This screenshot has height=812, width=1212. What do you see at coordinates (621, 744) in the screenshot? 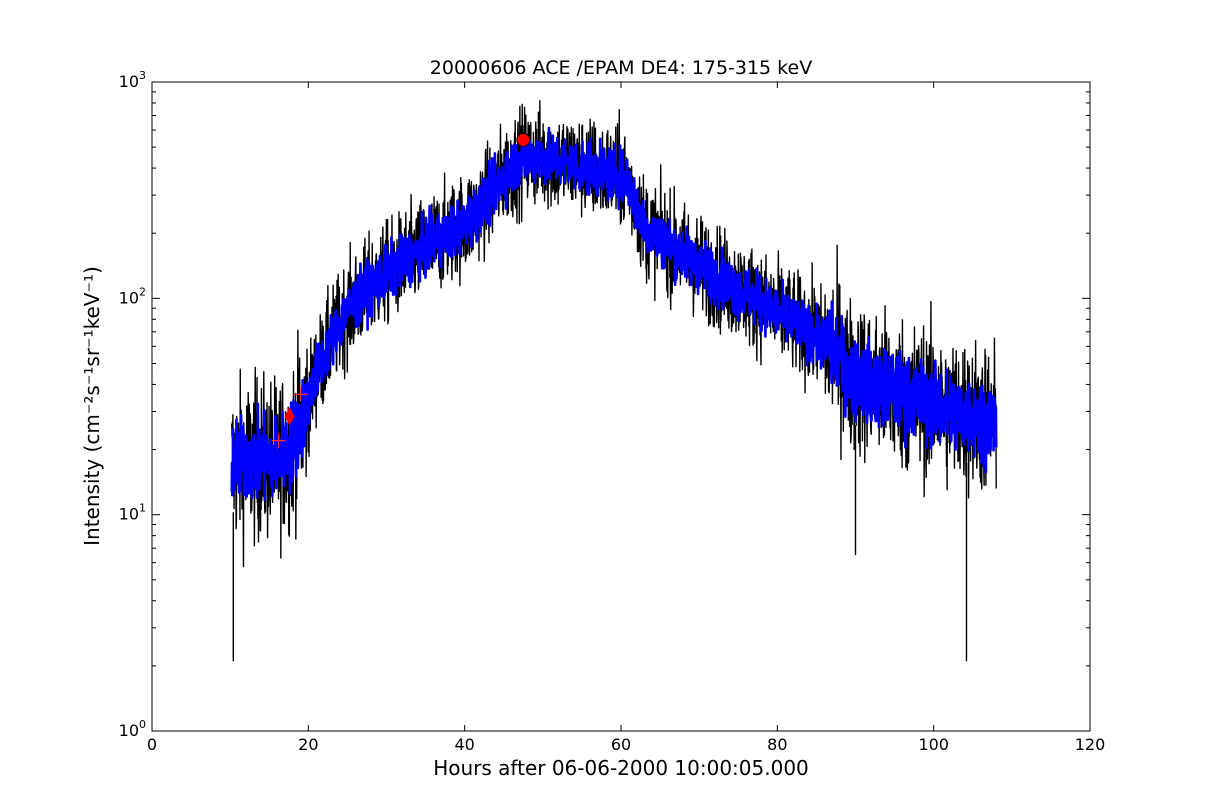
I see `x-tick-label: 60` at bounding box center [621, 744].